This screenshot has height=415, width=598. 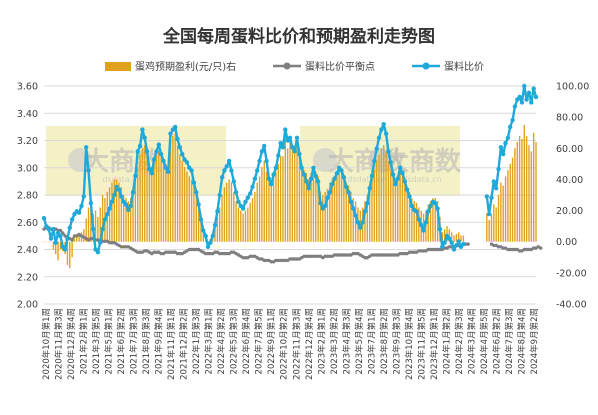 I want to click on legend-ratio-label: 蛋料比价, so click(x=464, y=66).